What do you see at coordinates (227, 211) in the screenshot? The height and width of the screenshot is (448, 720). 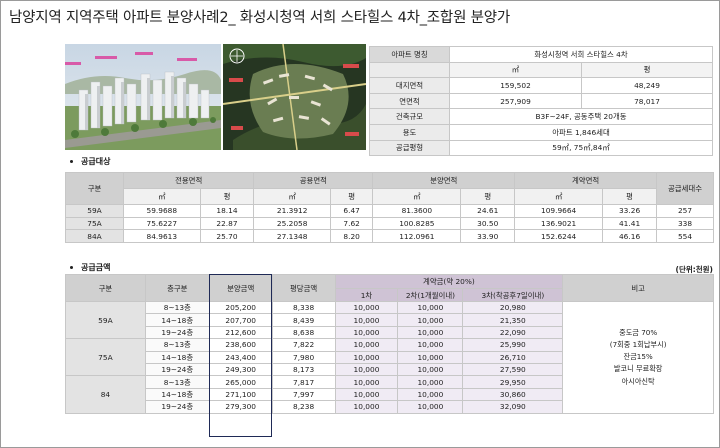 I see `cell: 18.14` at bounding box center [227, 211].